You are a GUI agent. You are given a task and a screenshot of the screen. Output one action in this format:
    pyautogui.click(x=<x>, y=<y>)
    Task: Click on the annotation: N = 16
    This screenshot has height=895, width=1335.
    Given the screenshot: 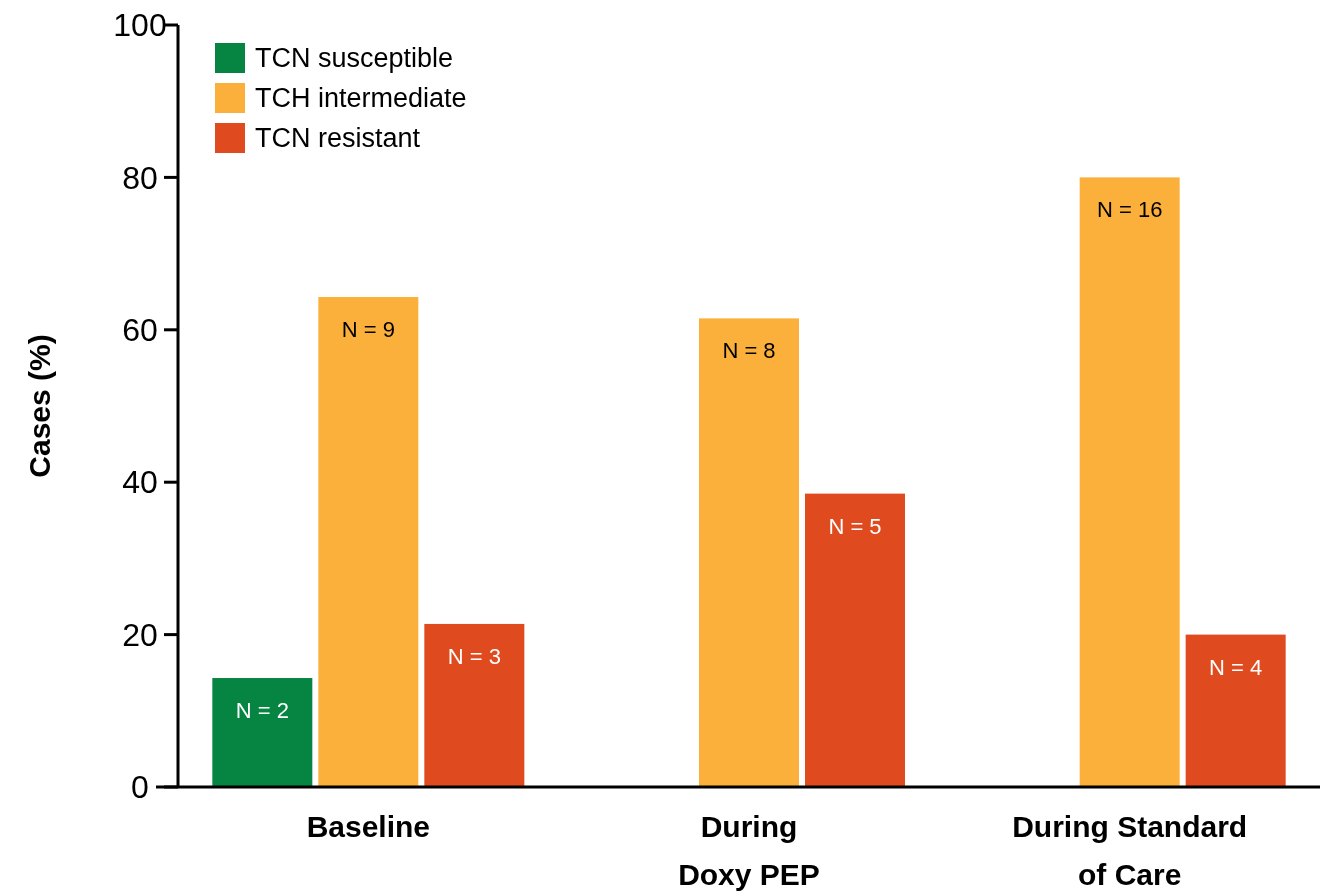 What is the action you would take?
    pyautogui.click(x=1129, y=210)
    